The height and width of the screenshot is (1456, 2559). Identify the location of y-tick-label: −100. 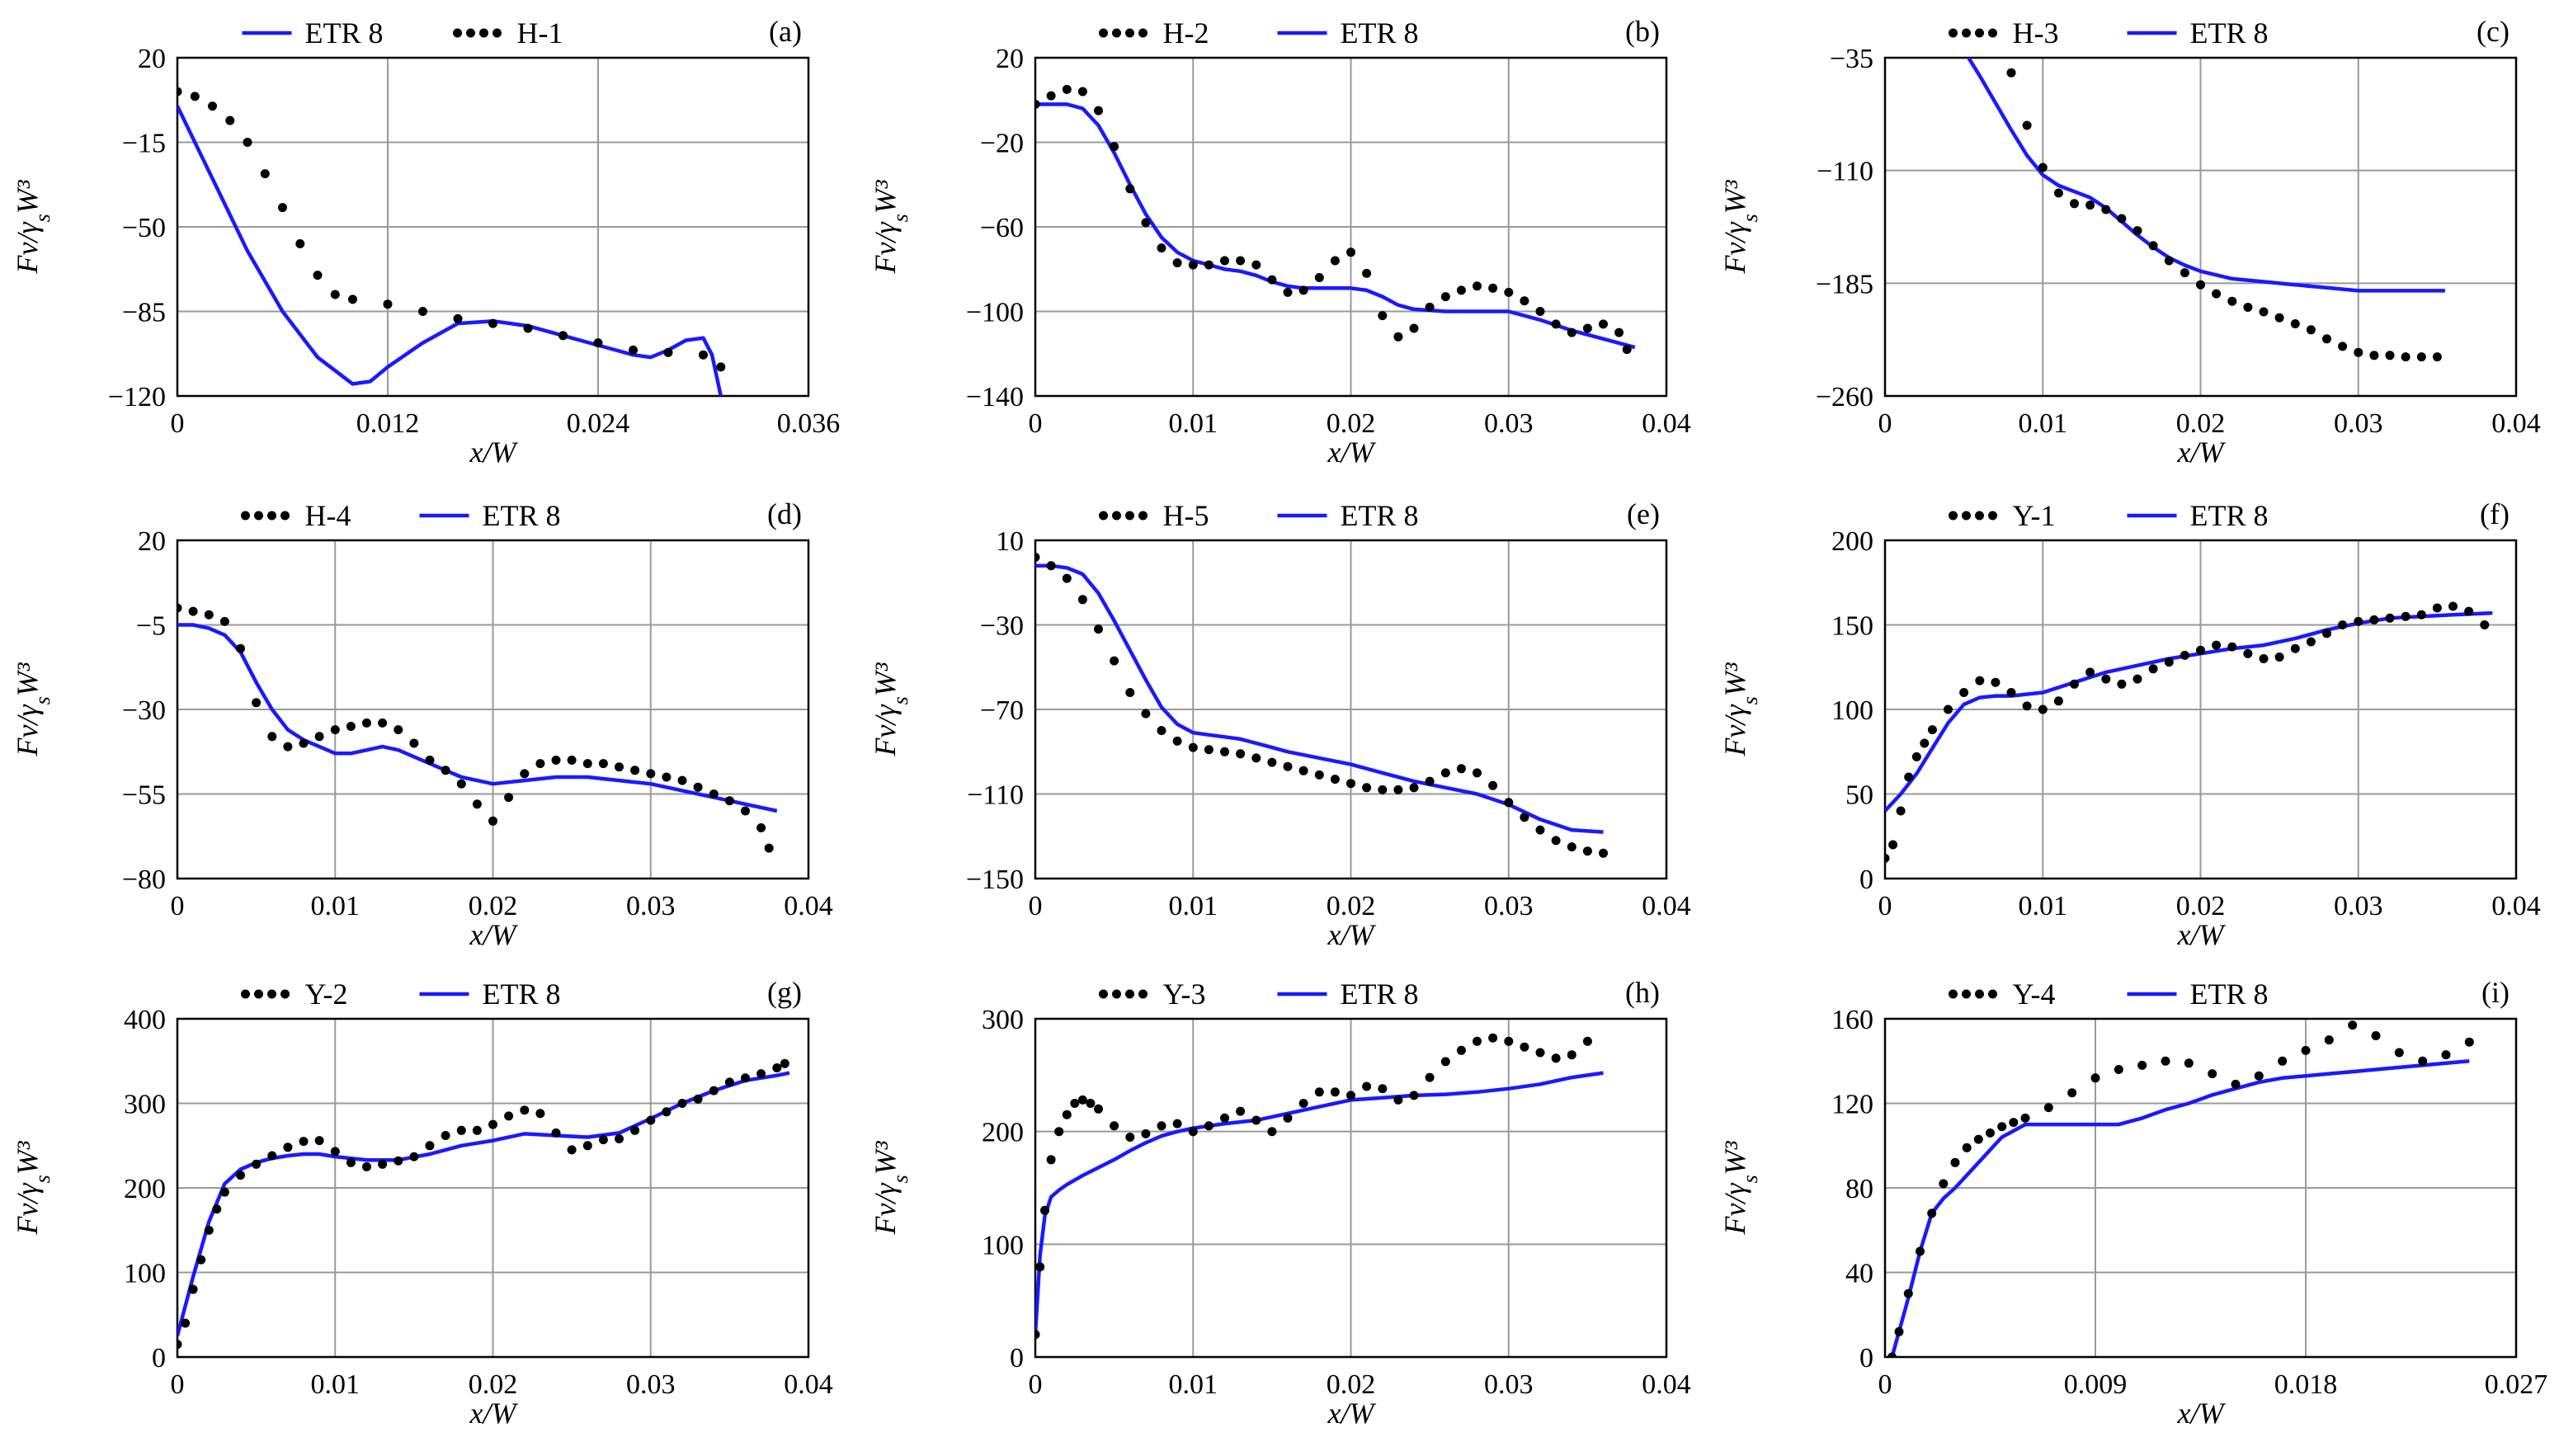
(995, 313).